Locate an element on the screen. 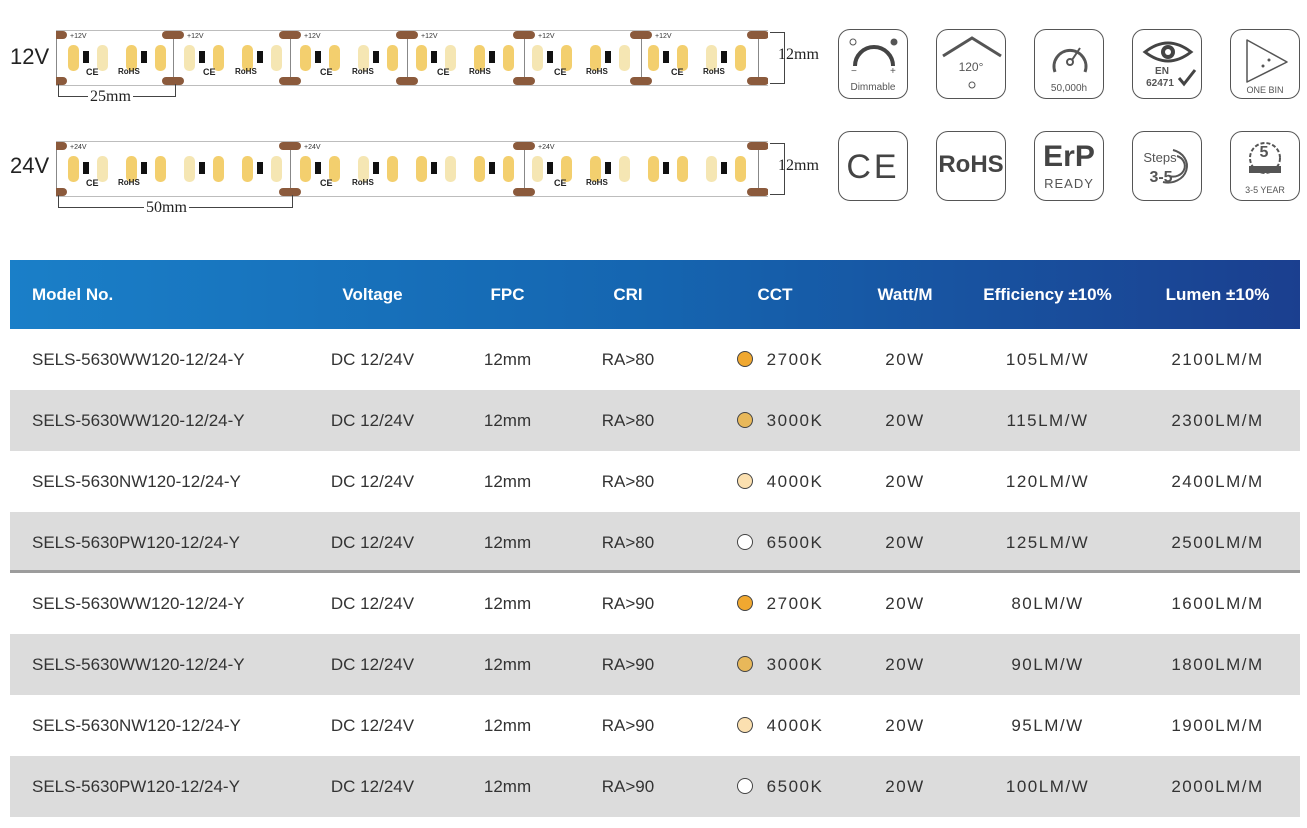 Image resolution: width=1307 pixels, height=828 pixels. cell-lumen: 2300LM/M is located at coordinates (1217, 420).